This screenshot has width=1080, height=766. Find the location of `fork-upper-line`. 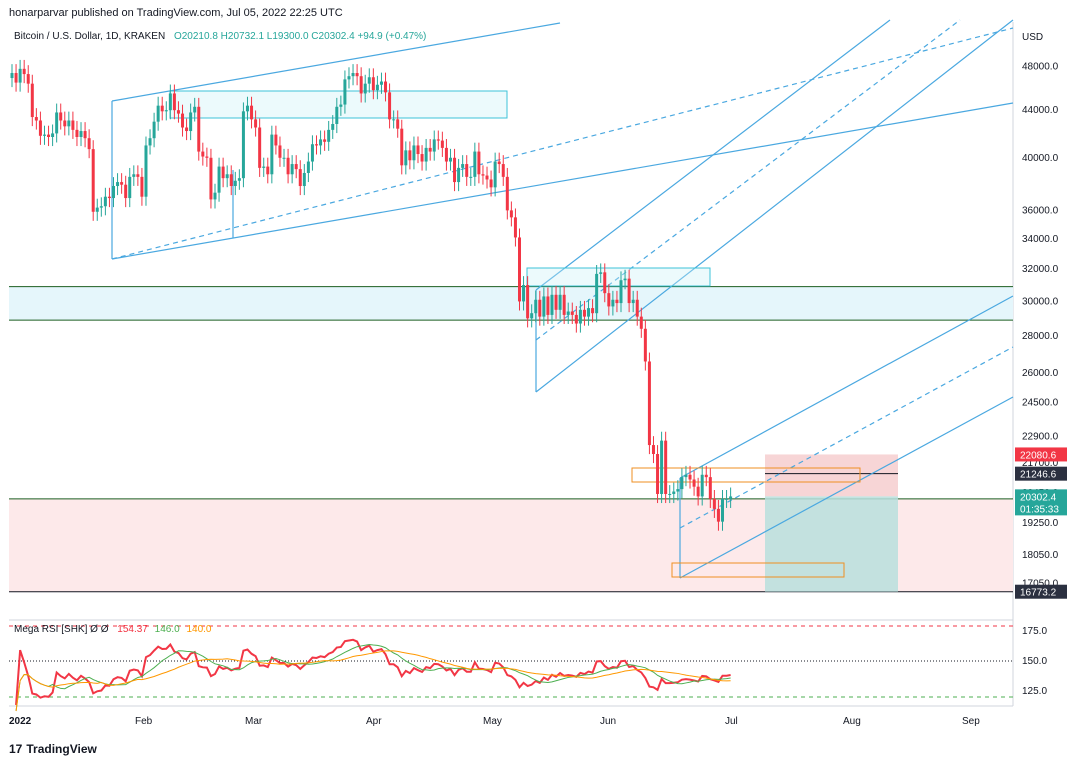

fork-upper-line is located at coordinates (713, 155).